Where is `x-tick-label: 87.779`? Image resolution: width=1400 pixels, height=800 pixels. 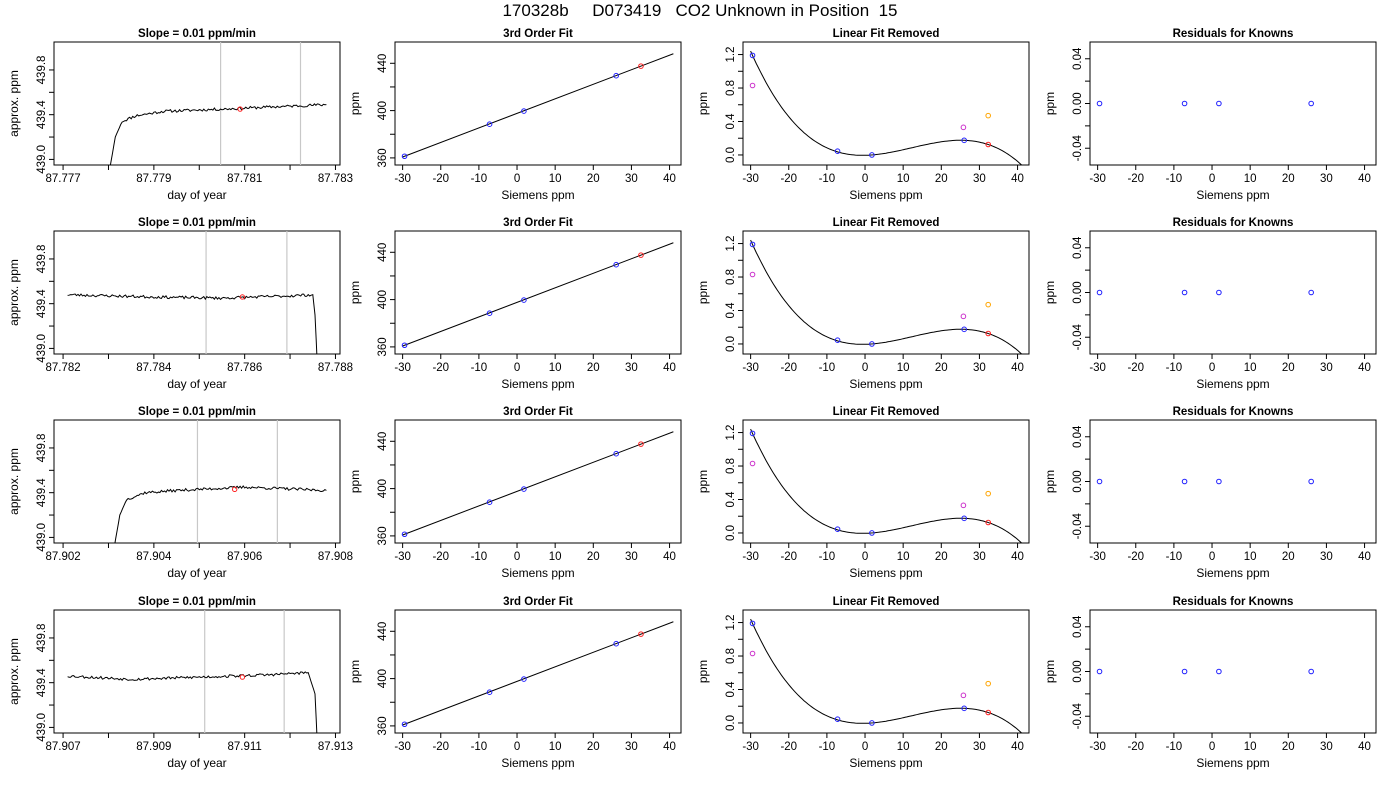
x-tick-label: 87.779 is located at coordinates (153, 179).